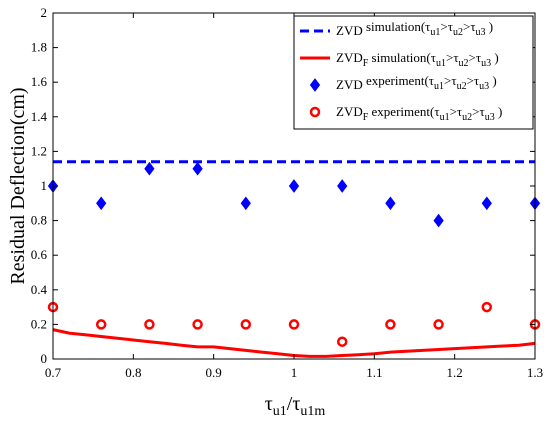  Describe the element at coordinates (39, 323) in the screenshot. I see `y-tick-label: 0.2` at that location.